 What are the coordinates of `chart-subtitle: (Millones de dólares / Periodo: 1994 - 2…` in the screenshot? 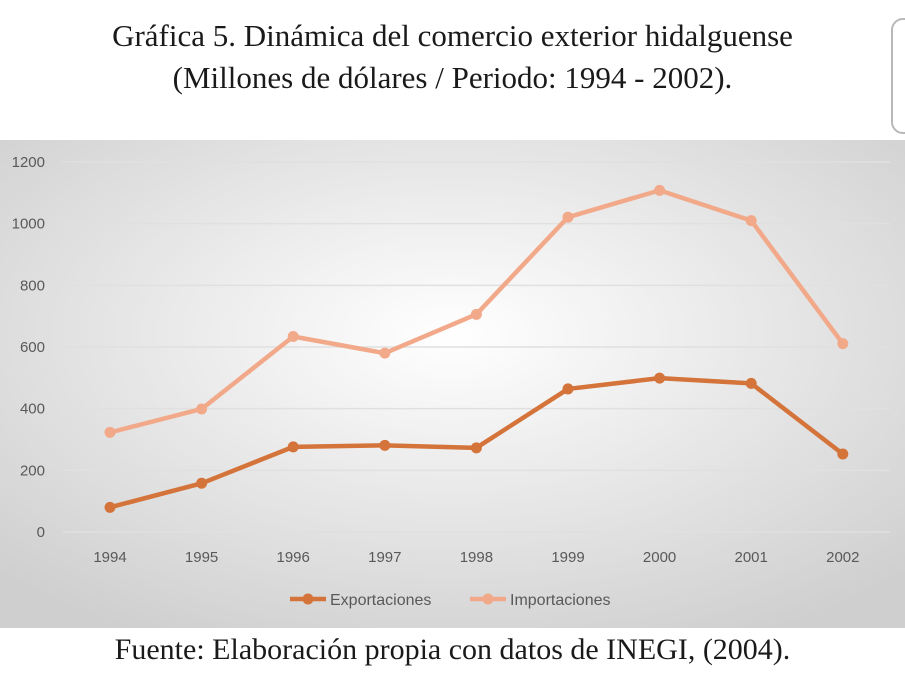 It's located at (452, 77).